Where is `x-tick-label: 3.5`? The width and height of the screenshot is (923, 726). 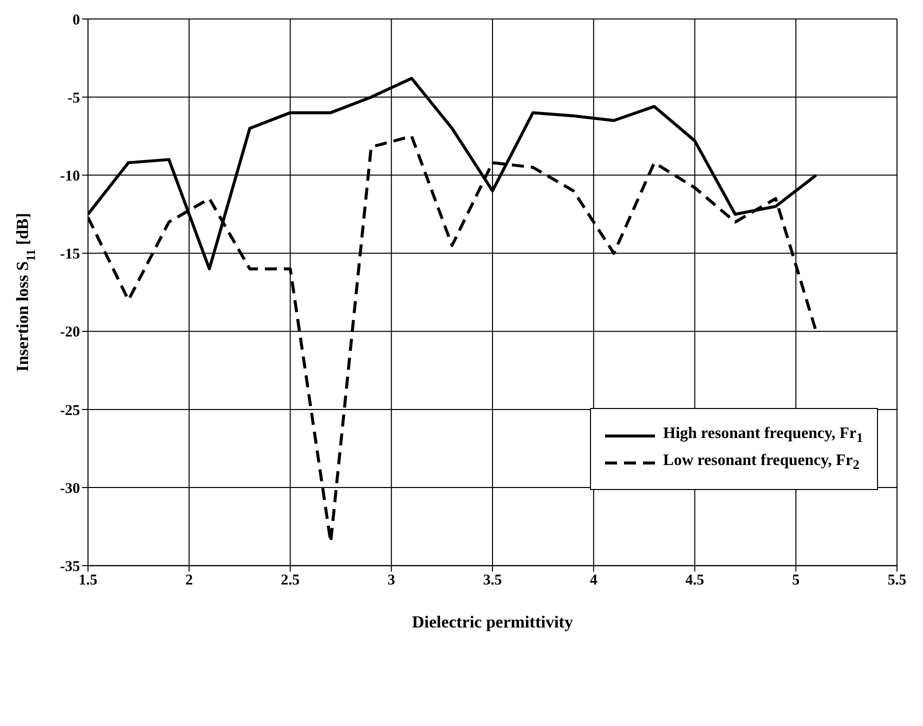
x-tick-label: 3.5 is located at coordinates (492, 580).